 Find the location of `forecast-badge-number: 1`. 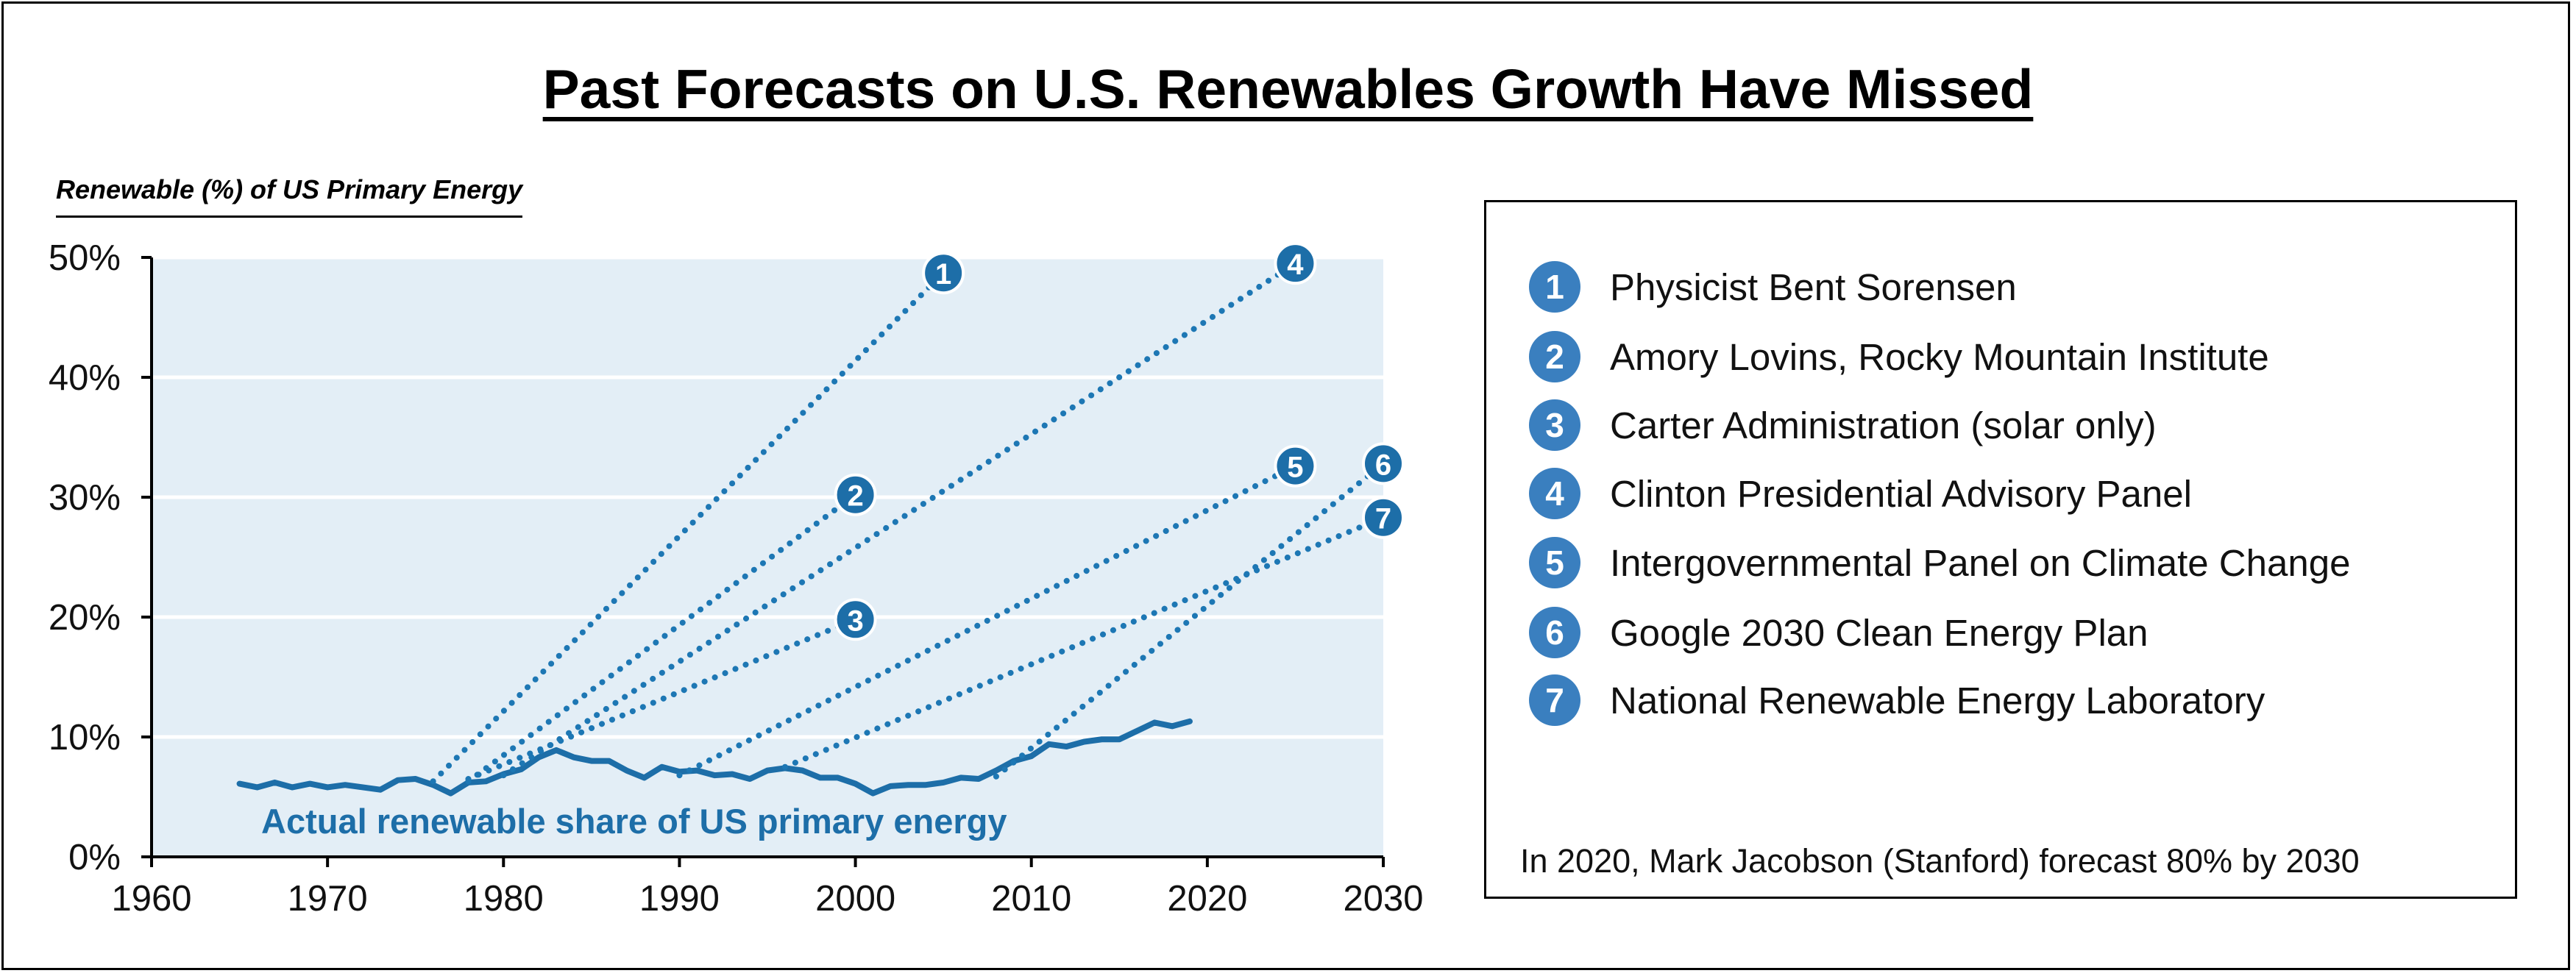

forecast-badge-number: 1 is located at coordinates (943, 274).